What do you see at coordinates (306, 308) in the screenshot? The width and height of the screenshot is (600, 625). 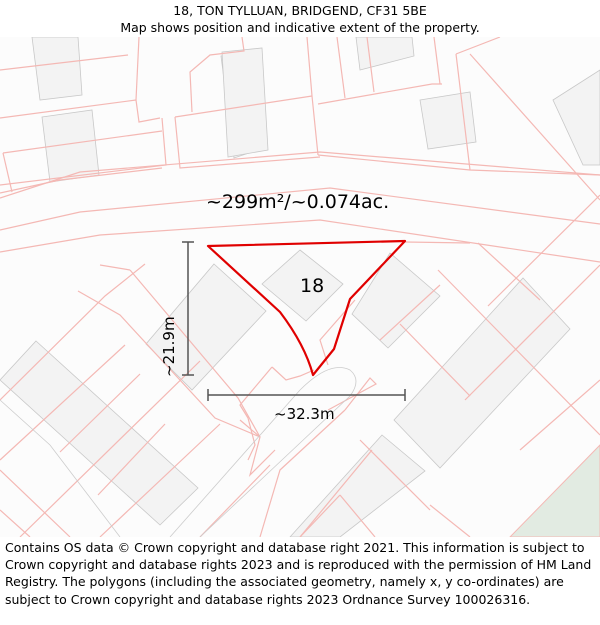 I see `property-outline` at bounding box center [306, 308].